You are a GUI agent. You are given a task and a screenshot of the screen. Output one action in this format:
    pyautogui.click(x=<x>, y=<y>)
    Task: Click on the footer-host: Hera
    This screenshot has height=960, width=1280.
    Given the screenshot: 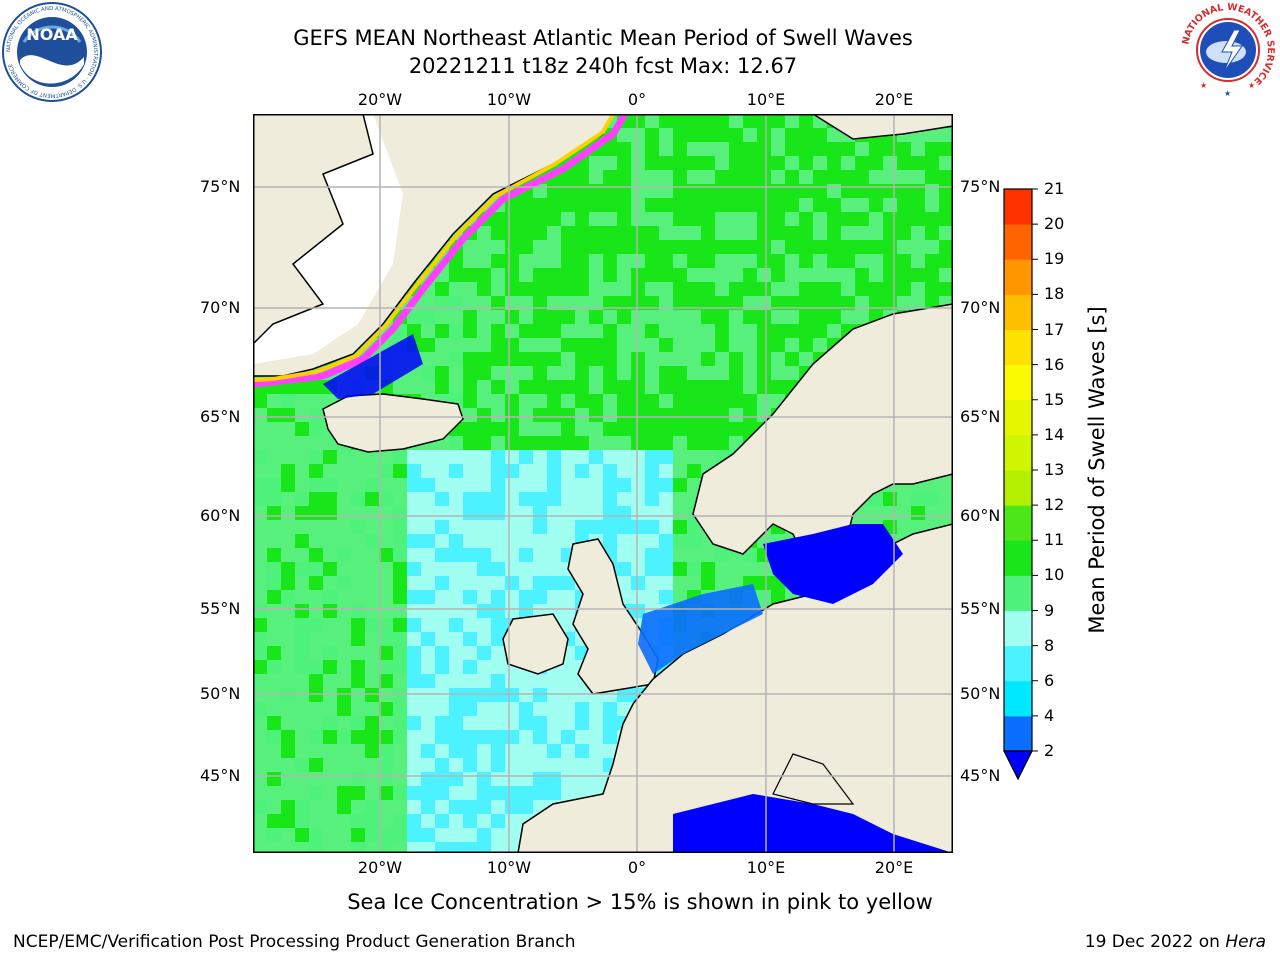 What is the action you would take?
    pyautogui.click(x=1245, y=942)
    